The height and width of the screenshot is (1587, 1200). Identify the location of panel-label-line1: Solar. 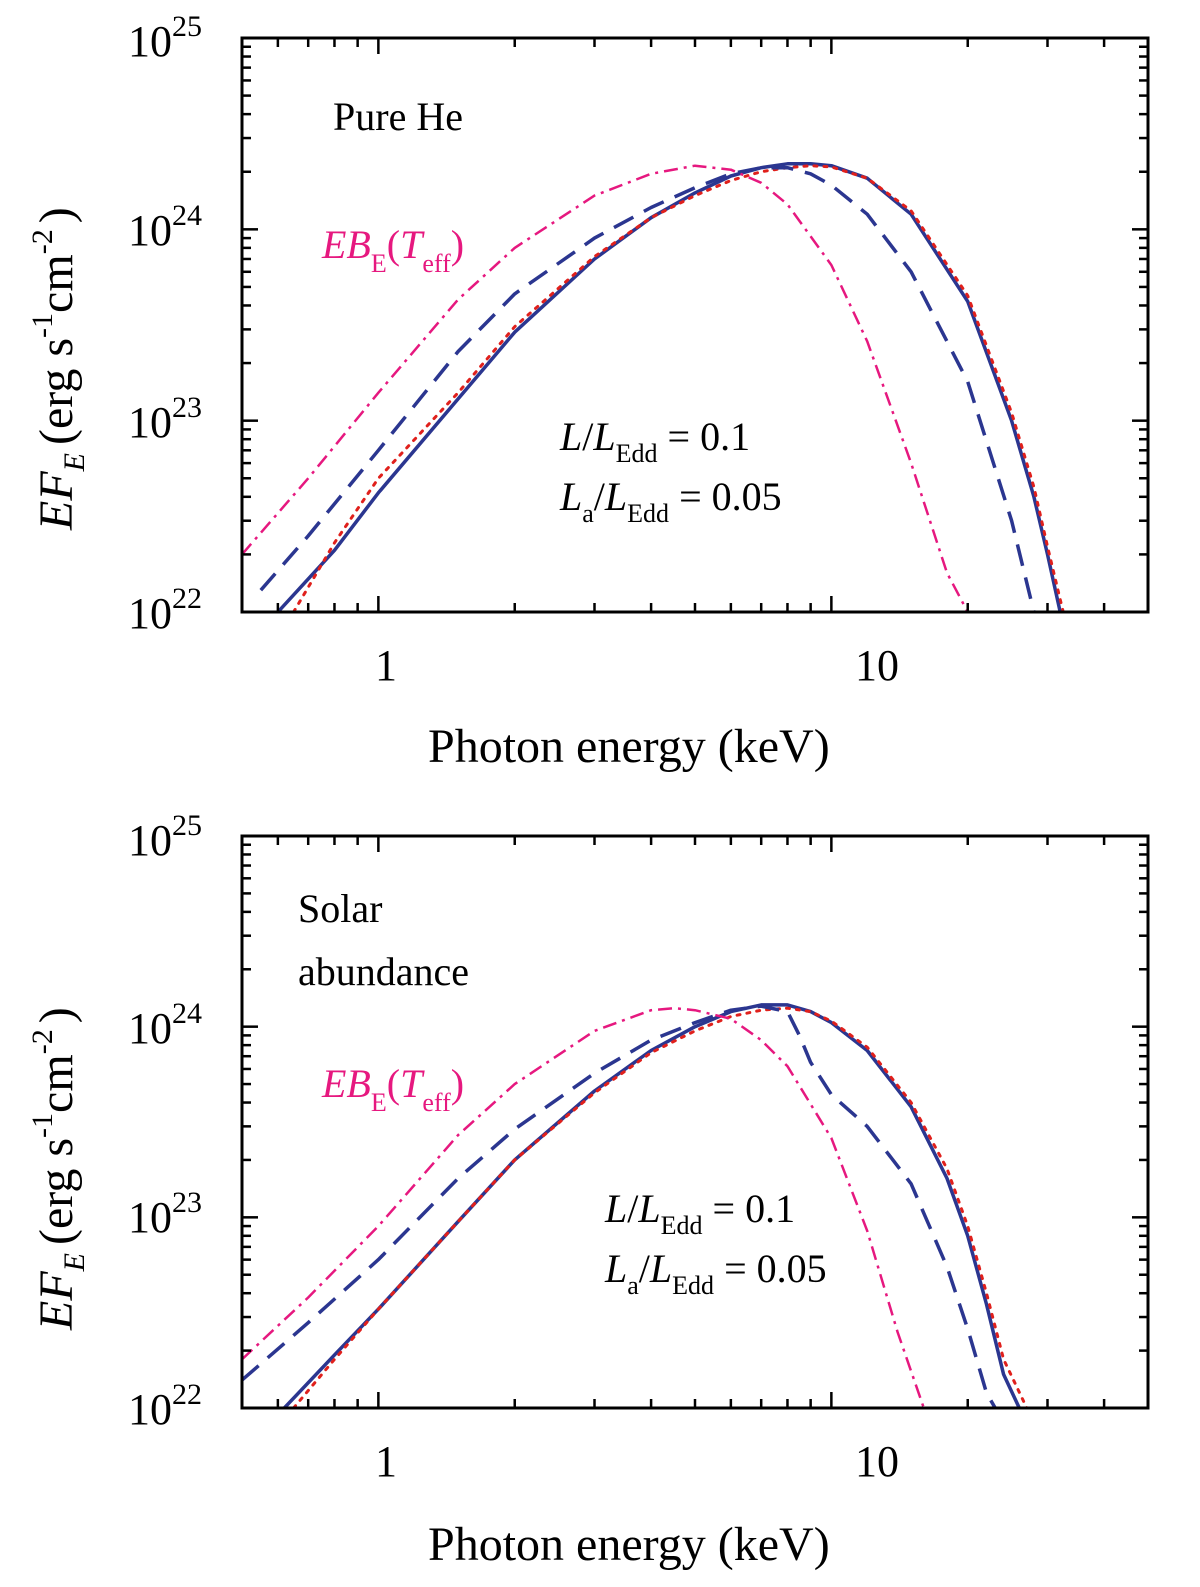
(340, 908).